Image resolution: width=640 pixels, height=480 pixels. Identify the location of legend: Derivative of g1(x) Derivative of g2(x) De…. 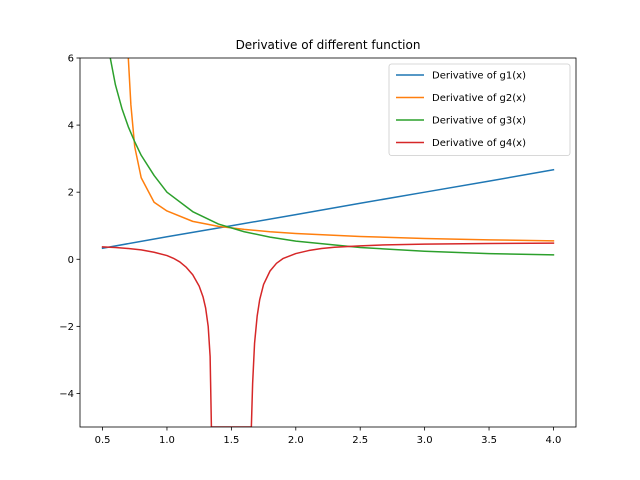
(479, 109).